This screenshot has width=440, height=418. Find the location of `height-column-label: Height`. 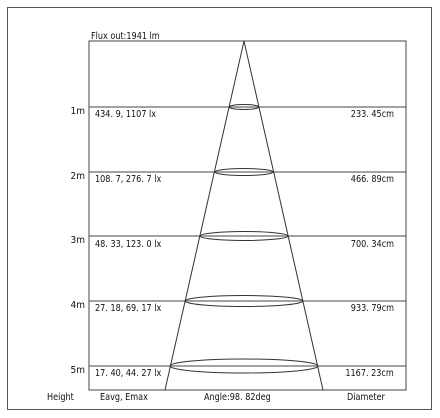

height-column-label: Height is located at coordinates (60, 397).